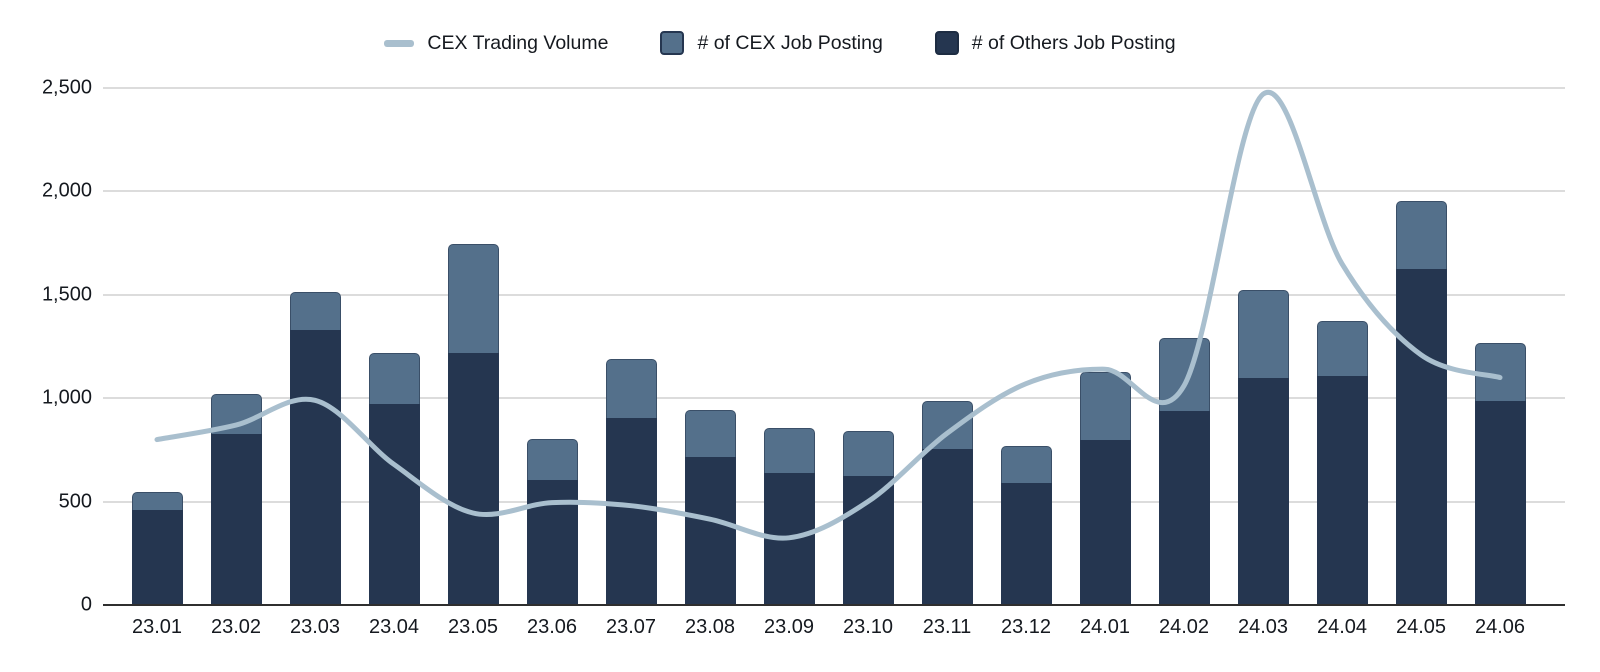 The width and height of the screenshot is (1600, 672). What do you see at coordinates (394, 378) in the screenshot?
I see `bar-cex-23.04` at bounding box center [394, 378].